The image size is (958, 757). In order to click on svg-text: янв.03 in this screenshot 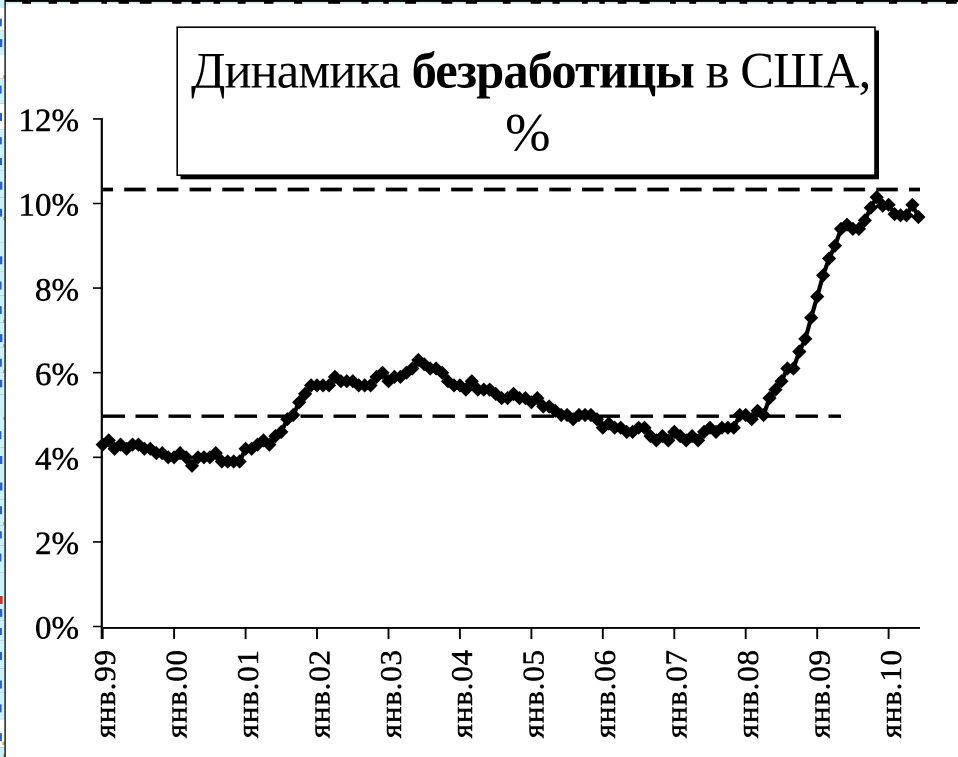, I will do `click(390, 693)`.